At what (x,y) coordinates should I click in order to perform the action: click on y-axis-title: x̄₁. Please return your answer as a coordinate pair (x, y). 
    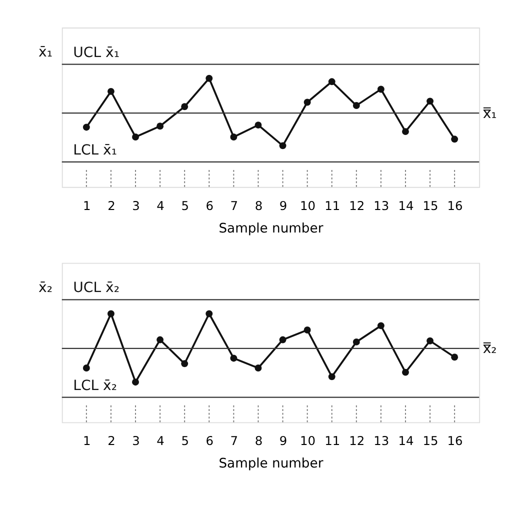
    Looking at the image, I should click on (45, 52).